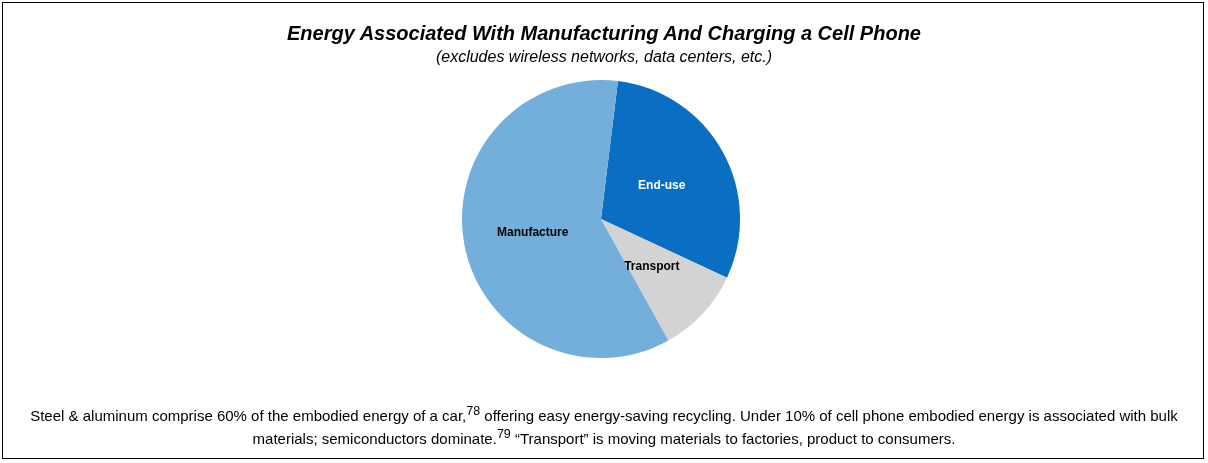 This screenshot has height=463, width=1208. What do you see at coordinates (604, 33) in the screenshot?
I see `chart-title: Energy Associated With Manufacturing And Charging a Cell Phone` at bounding box center [604, 33].